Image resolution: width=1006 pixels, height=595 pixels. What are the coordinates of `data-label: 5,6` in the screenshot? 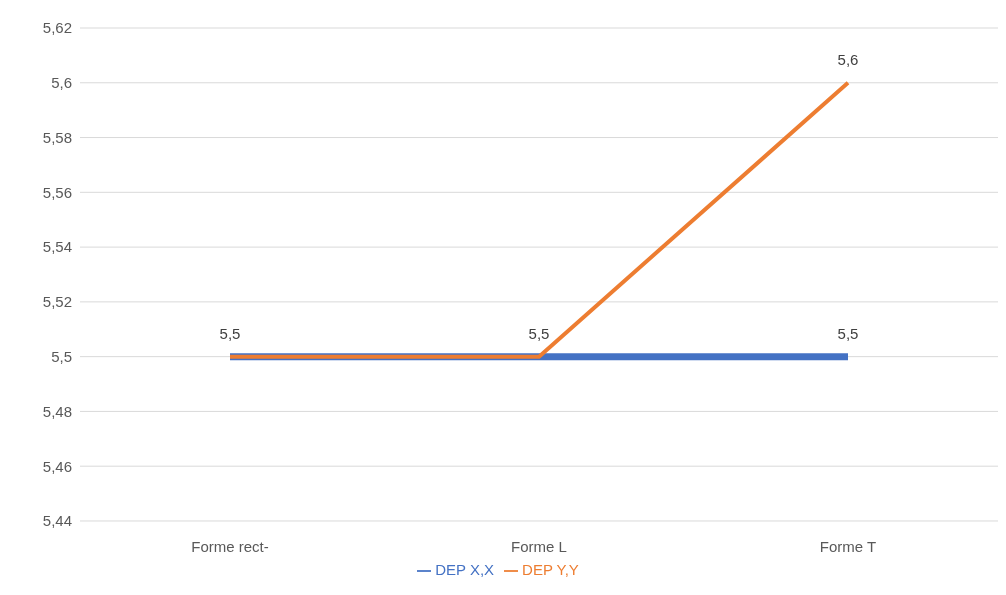 It's located at (848, 59).